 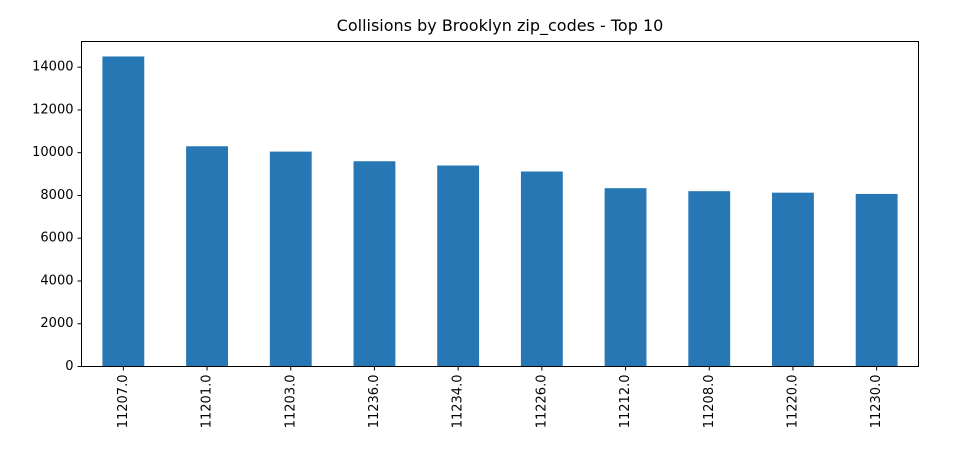 I want to click on x-tick-label: 11212.0, so click(x=625, y=402).